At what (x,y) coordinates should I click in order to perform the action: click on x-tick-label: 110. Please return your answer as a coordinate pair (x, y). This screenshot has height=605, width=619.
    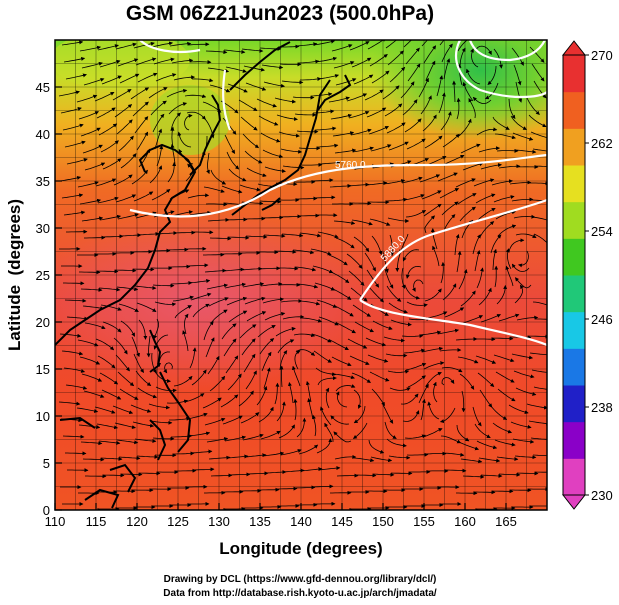
    Looking at the image, I should click on (55, 521).